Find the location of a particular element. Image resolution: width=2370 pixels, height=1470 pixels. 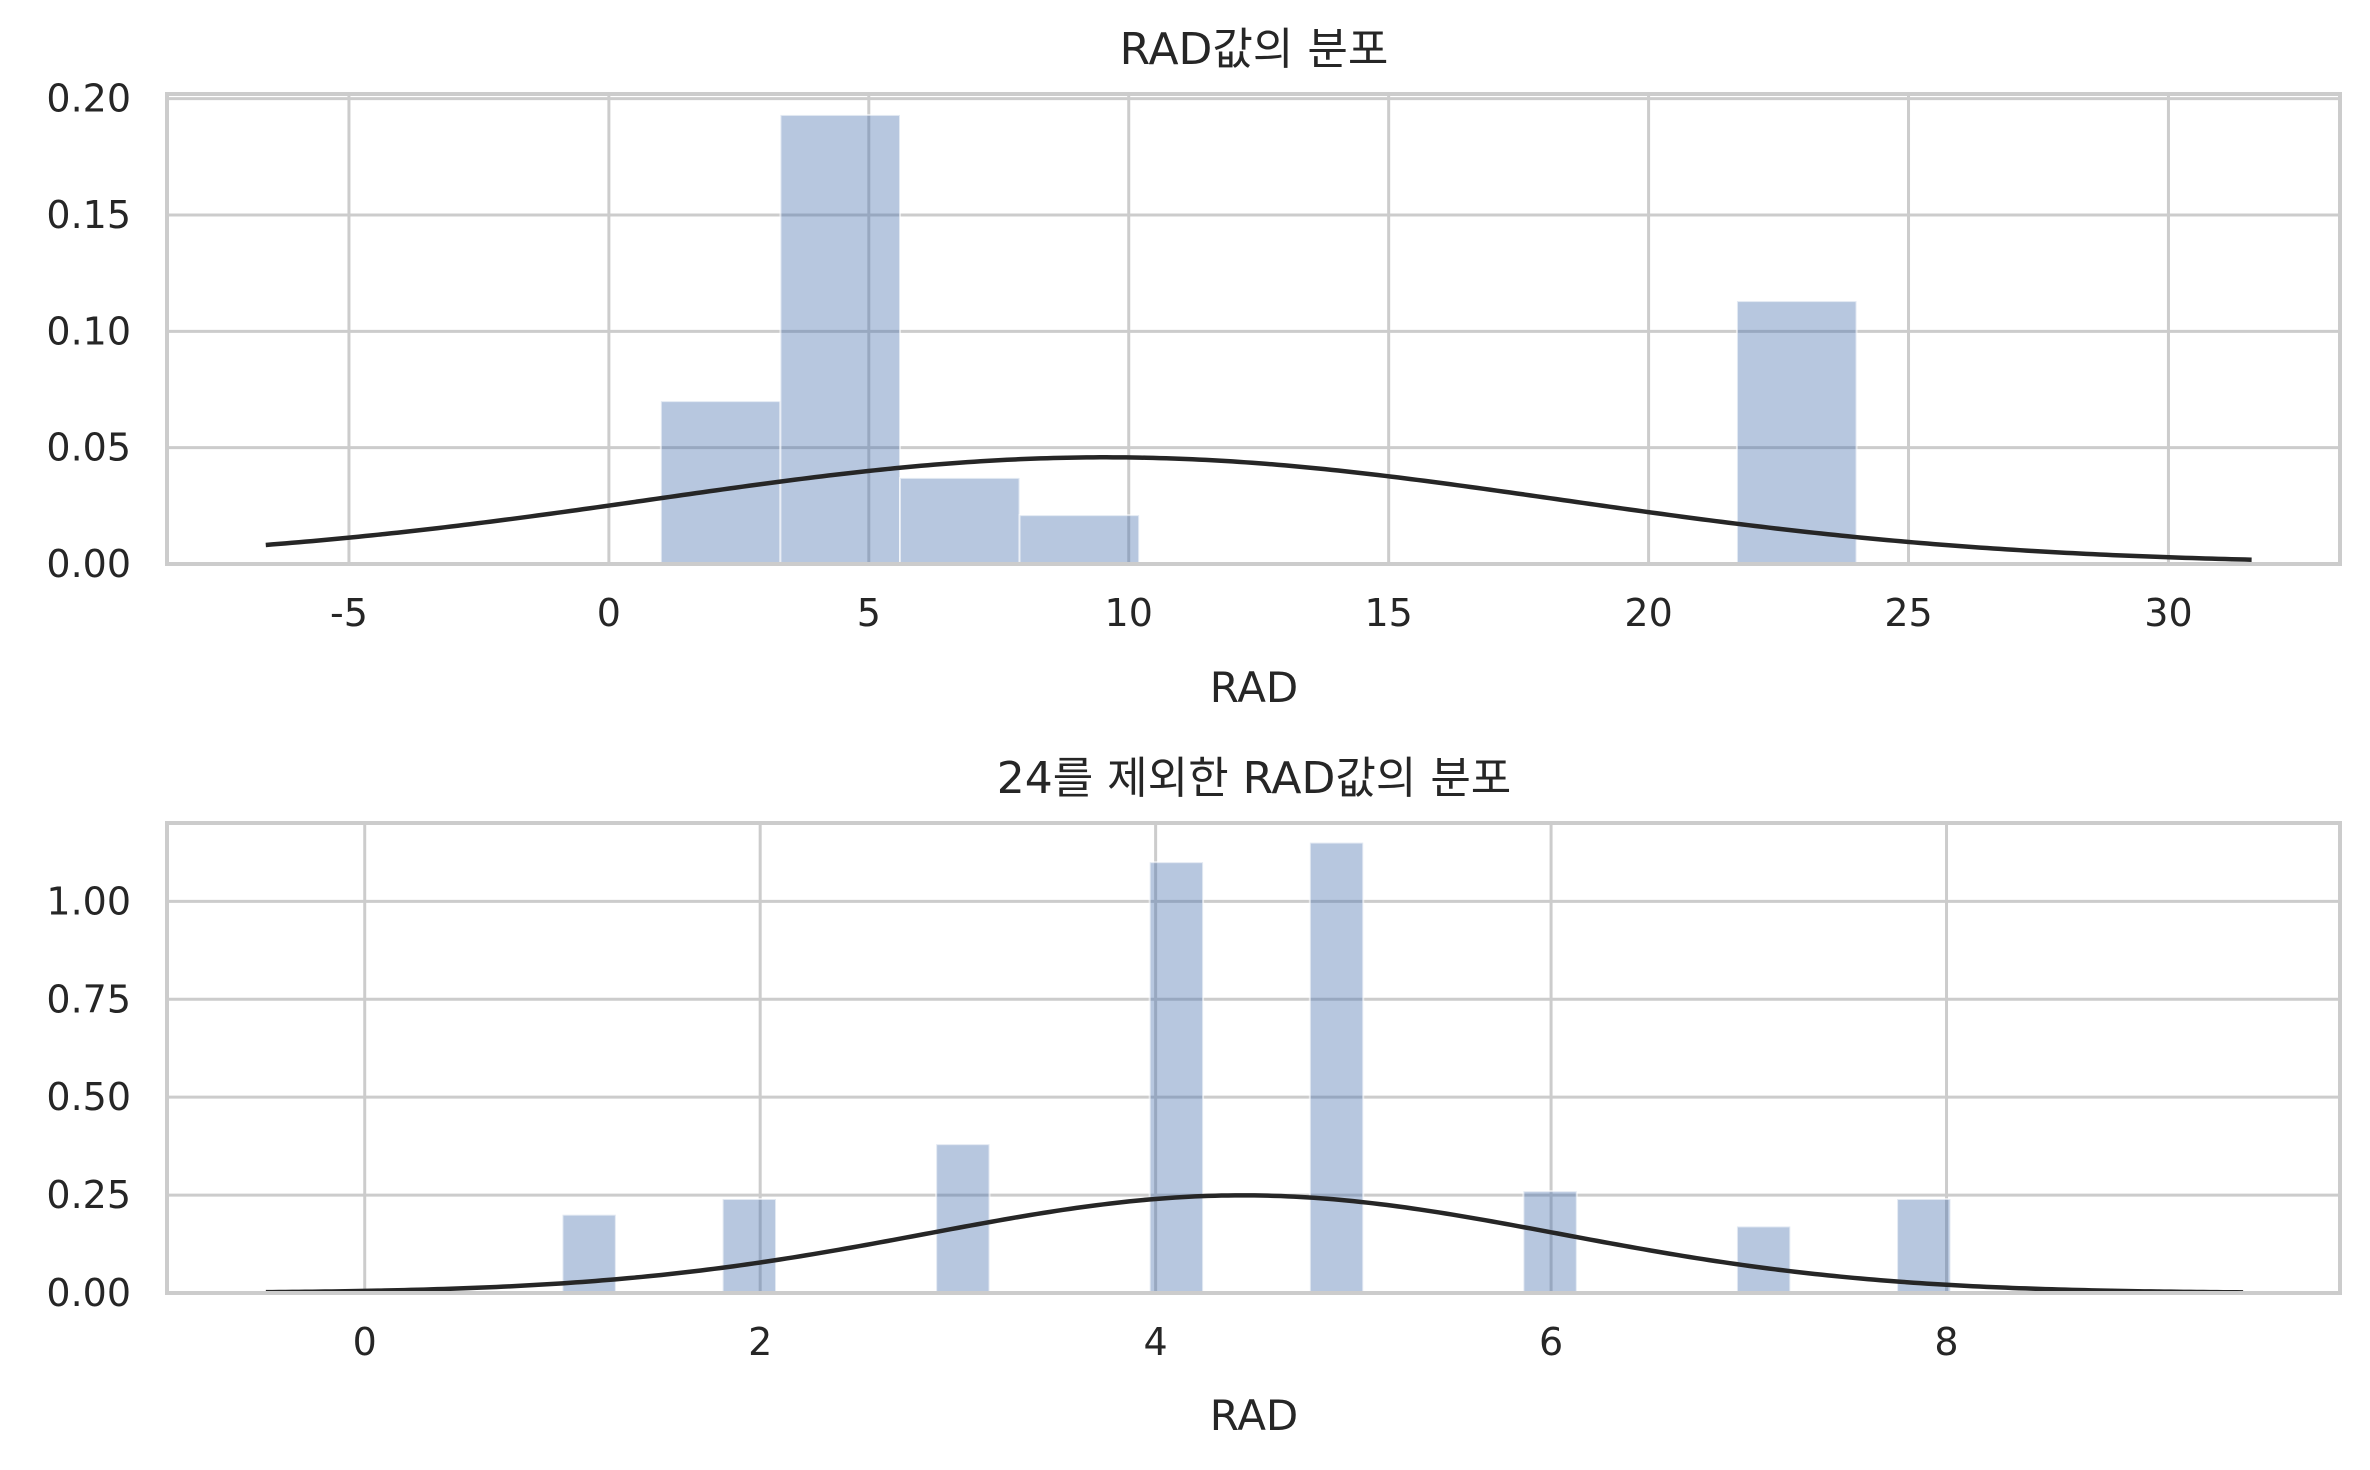

x-tick-label: -5 is located at coordinates (349, 613).